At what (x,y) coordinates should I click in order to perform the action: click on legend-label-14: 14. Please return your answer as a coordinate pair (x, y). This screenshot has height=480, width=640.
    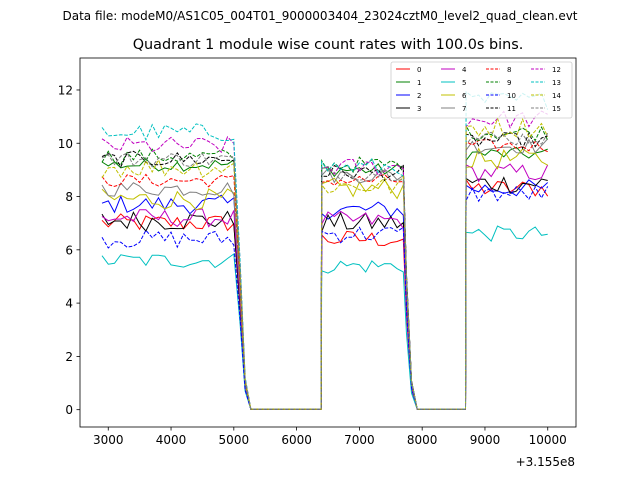
    Looking at the image, I should click on (556, 96).